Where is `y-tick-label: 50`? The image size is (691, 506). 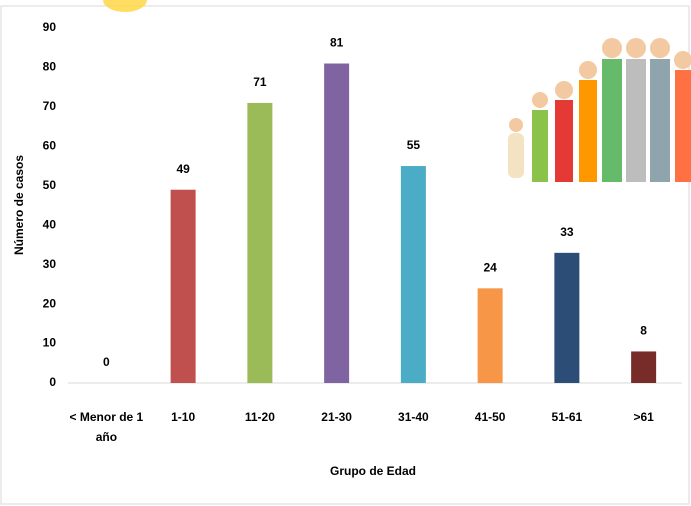
y-tick-label: 50 is located at coordinates (50, 185).